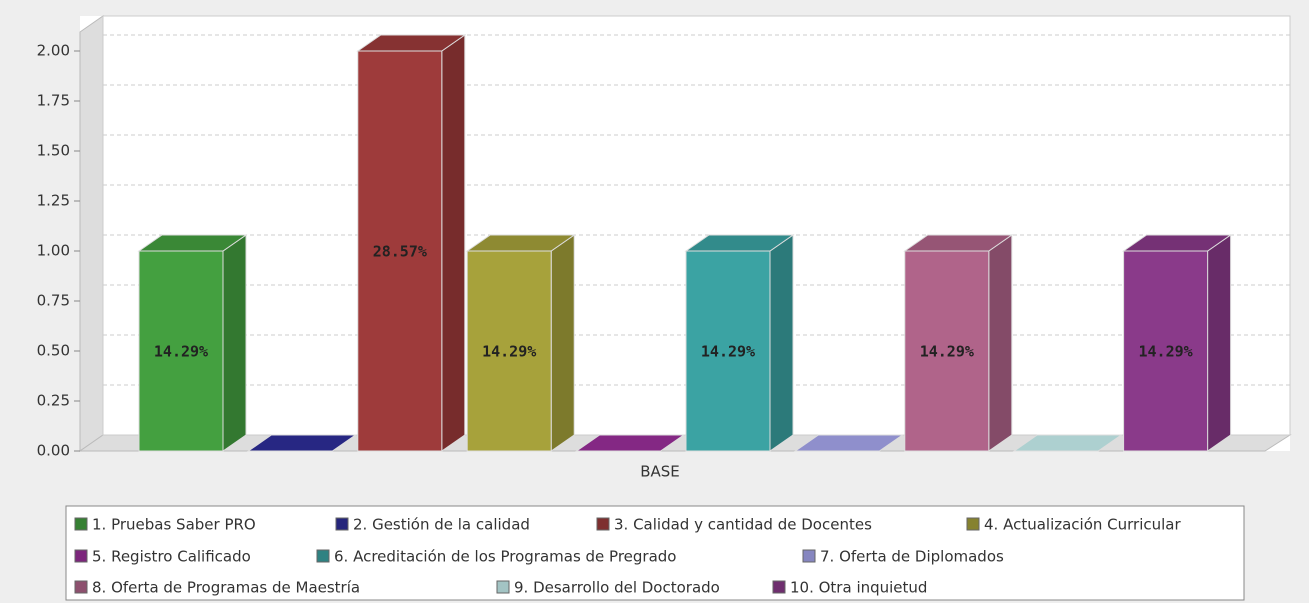 This screenshot has height=603, width=1309. What do you see at coordinates (53, 151) in the screenshot?
I see `y-tick-label: 1.50` at bounding box center [53, 151].